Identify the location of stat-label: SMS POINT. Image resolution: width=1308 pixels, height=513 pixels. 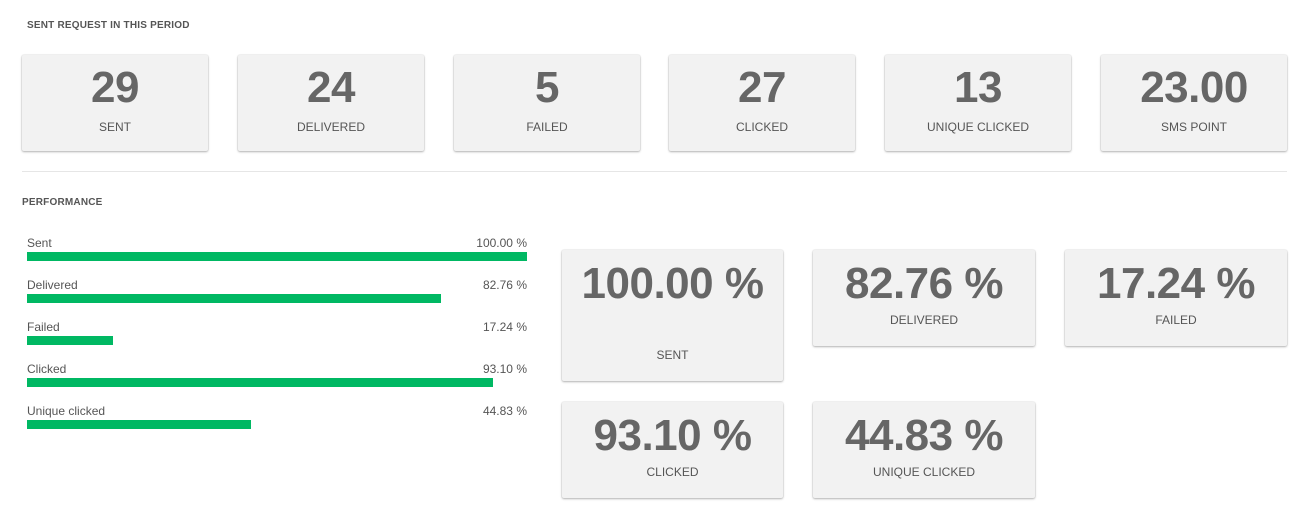
(1193, 127).